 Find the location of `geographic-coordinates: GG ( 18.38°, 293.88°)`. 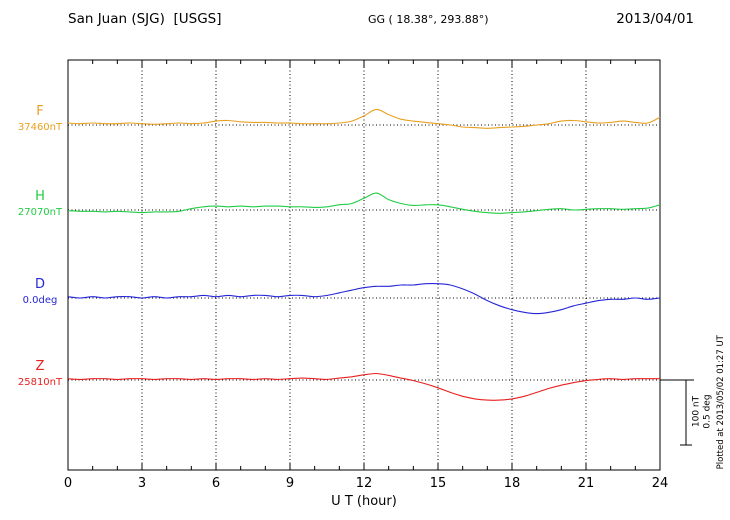

geographic-coordinates: GG ( 18.38°, 293.88°) is located at coordinates (428, 19).